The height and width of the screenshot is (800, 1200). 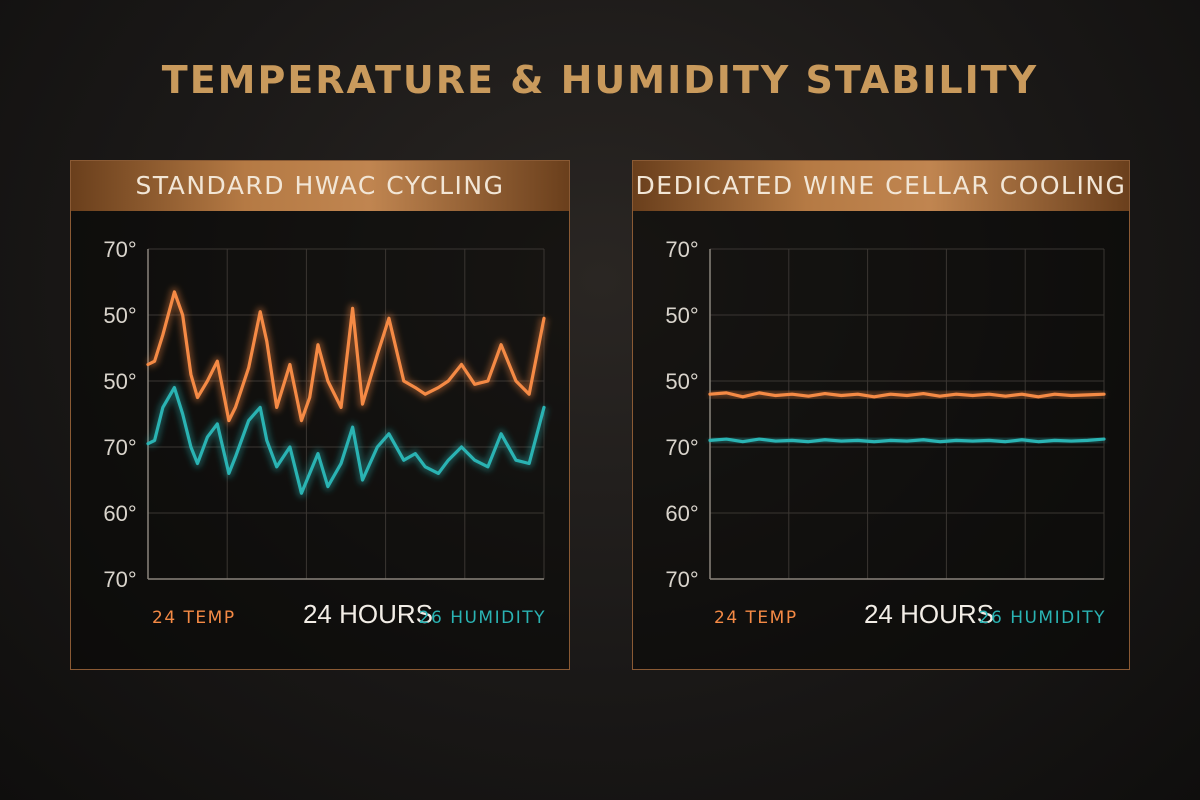 What do you see at coordinates (600, 80) in the screenshot?
I see `page-title: TEMPERATURE & HUMIDITY STABILITY` at bounding box center [600, 80].